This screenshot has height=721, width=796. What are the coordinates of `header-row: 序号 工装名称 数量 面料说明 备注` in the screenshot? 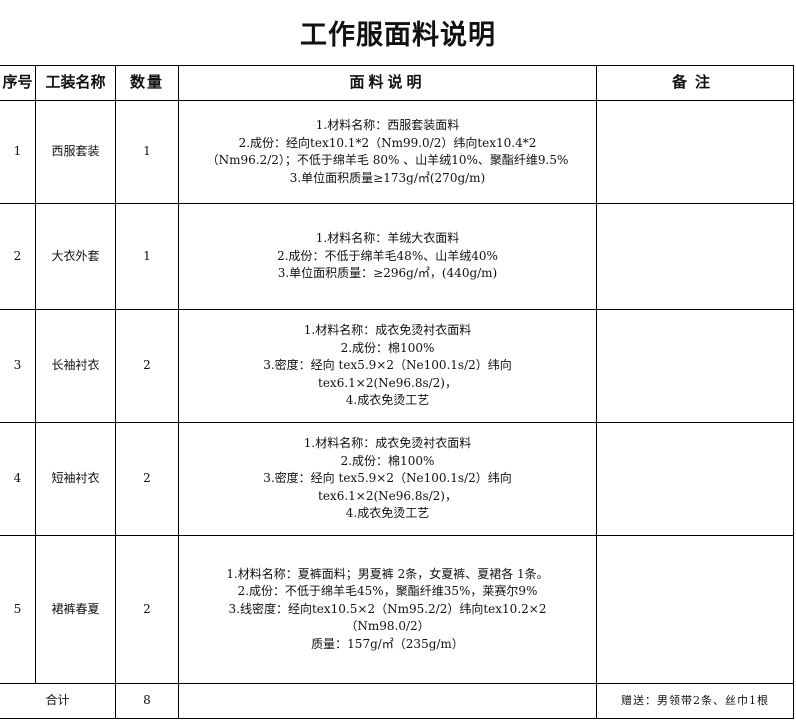 It's located at (397, 83).